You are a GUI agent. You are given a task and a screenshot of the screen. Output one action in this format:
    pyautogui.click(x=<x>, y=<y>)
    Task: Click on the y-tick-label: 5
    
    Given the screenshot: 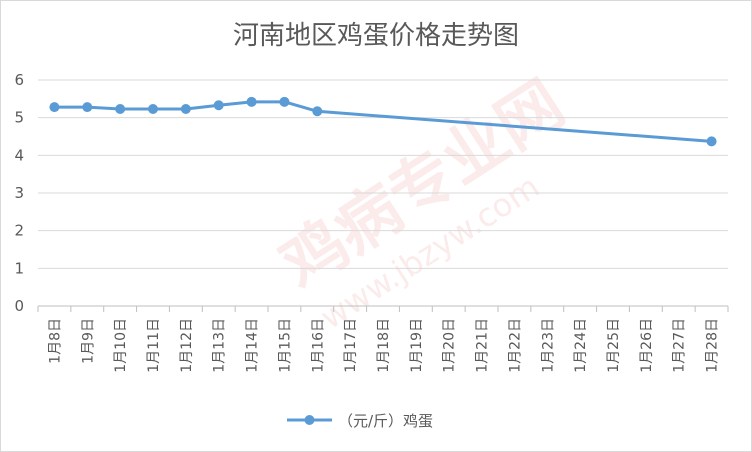 What is the action you would take?
    pyautogui.click(x=19, y=118)
    